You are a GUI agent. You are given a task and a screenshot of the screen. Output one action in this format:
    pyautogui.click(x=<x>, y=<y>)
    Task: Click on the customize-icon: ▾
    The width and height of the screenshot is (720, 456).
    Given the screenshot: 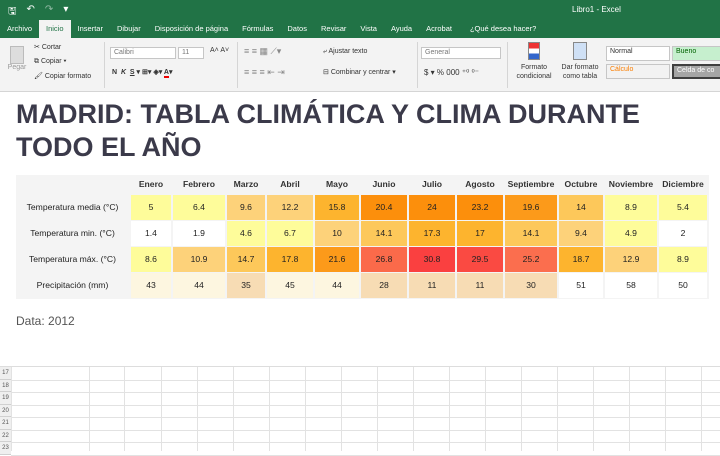 What is the action you would take?
    pyautogui.click(x=66, y=9)
    